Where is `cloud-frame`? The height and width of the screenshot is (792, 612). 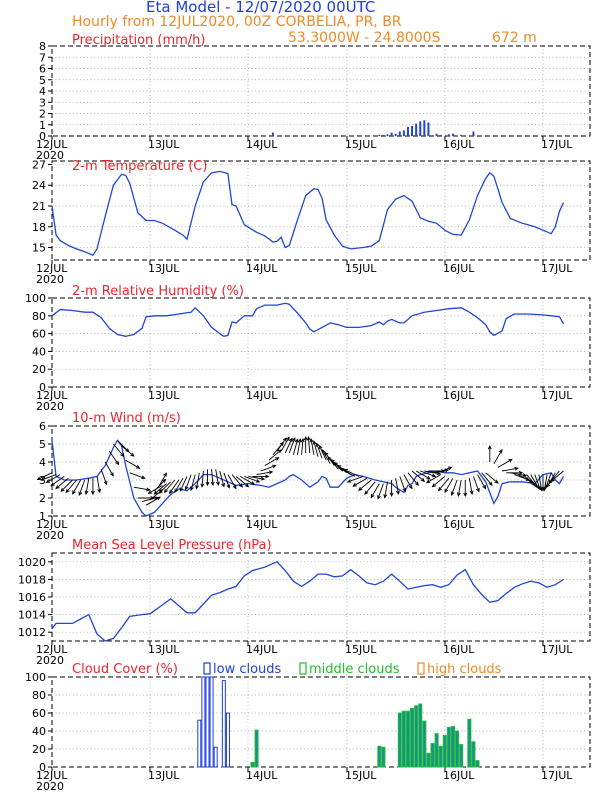 cloud-frame is located at coordinates (321, 722).